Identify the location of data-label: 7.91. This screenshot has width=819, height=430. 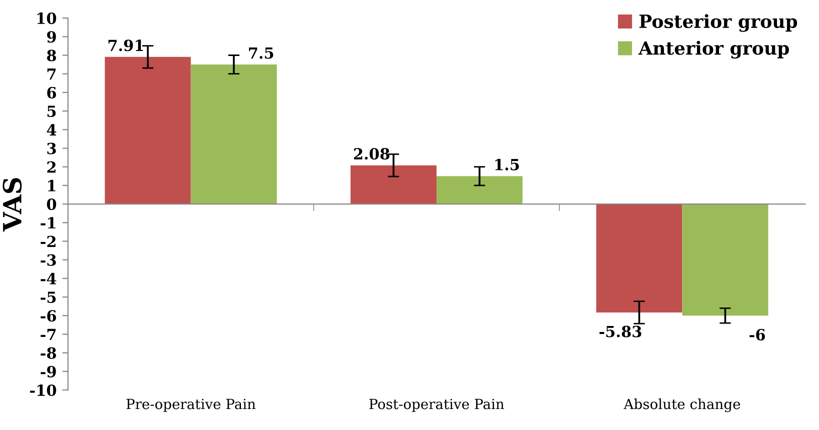
(125, 46).